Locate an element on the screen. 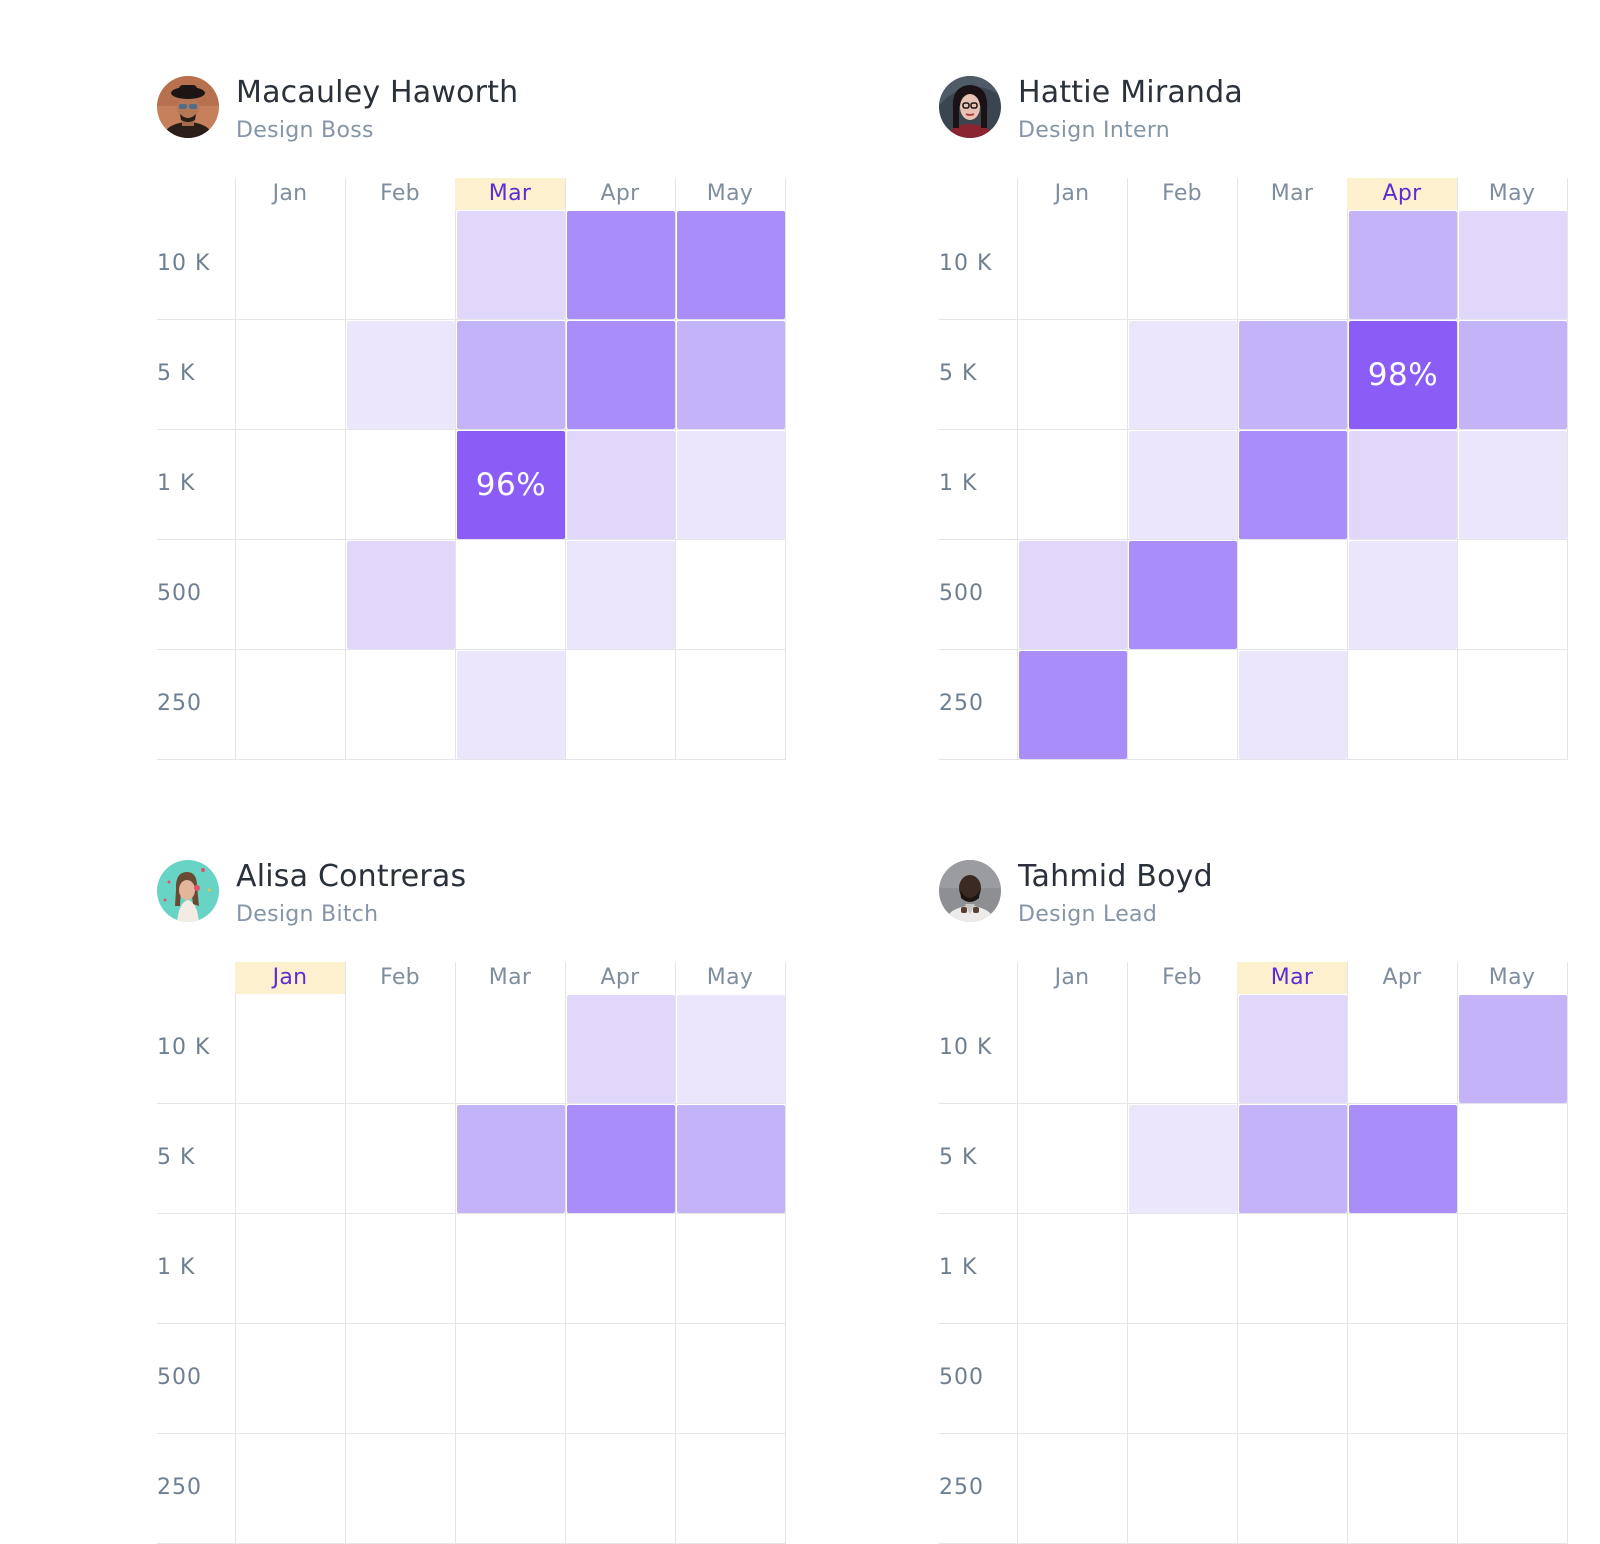 This screenshot has width=1600, height=1544. avatar-woman-teal-background-icon is located at coordinates (188, 891).